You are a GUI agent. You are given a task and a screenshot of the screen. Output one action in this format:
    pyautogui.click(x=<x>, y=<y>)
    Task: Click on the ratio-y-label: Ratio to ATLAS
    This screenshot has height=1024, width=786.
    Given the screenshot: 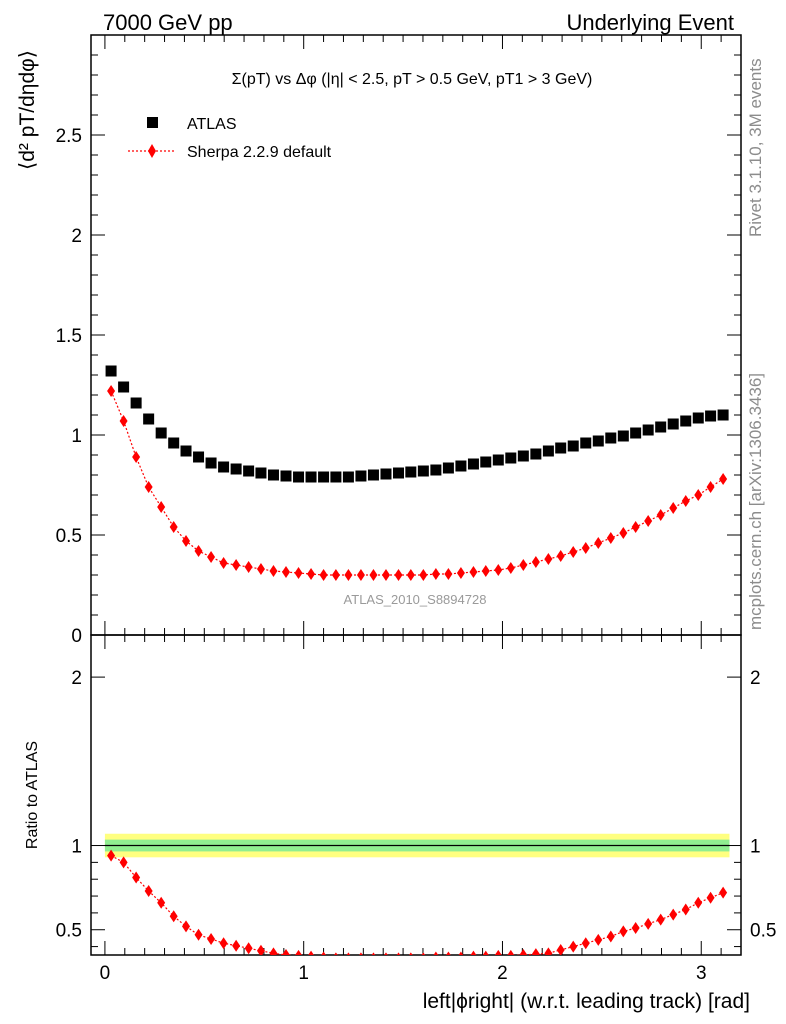 What is the action you would take?
    pyautogui.click(x=32, y=795)
    